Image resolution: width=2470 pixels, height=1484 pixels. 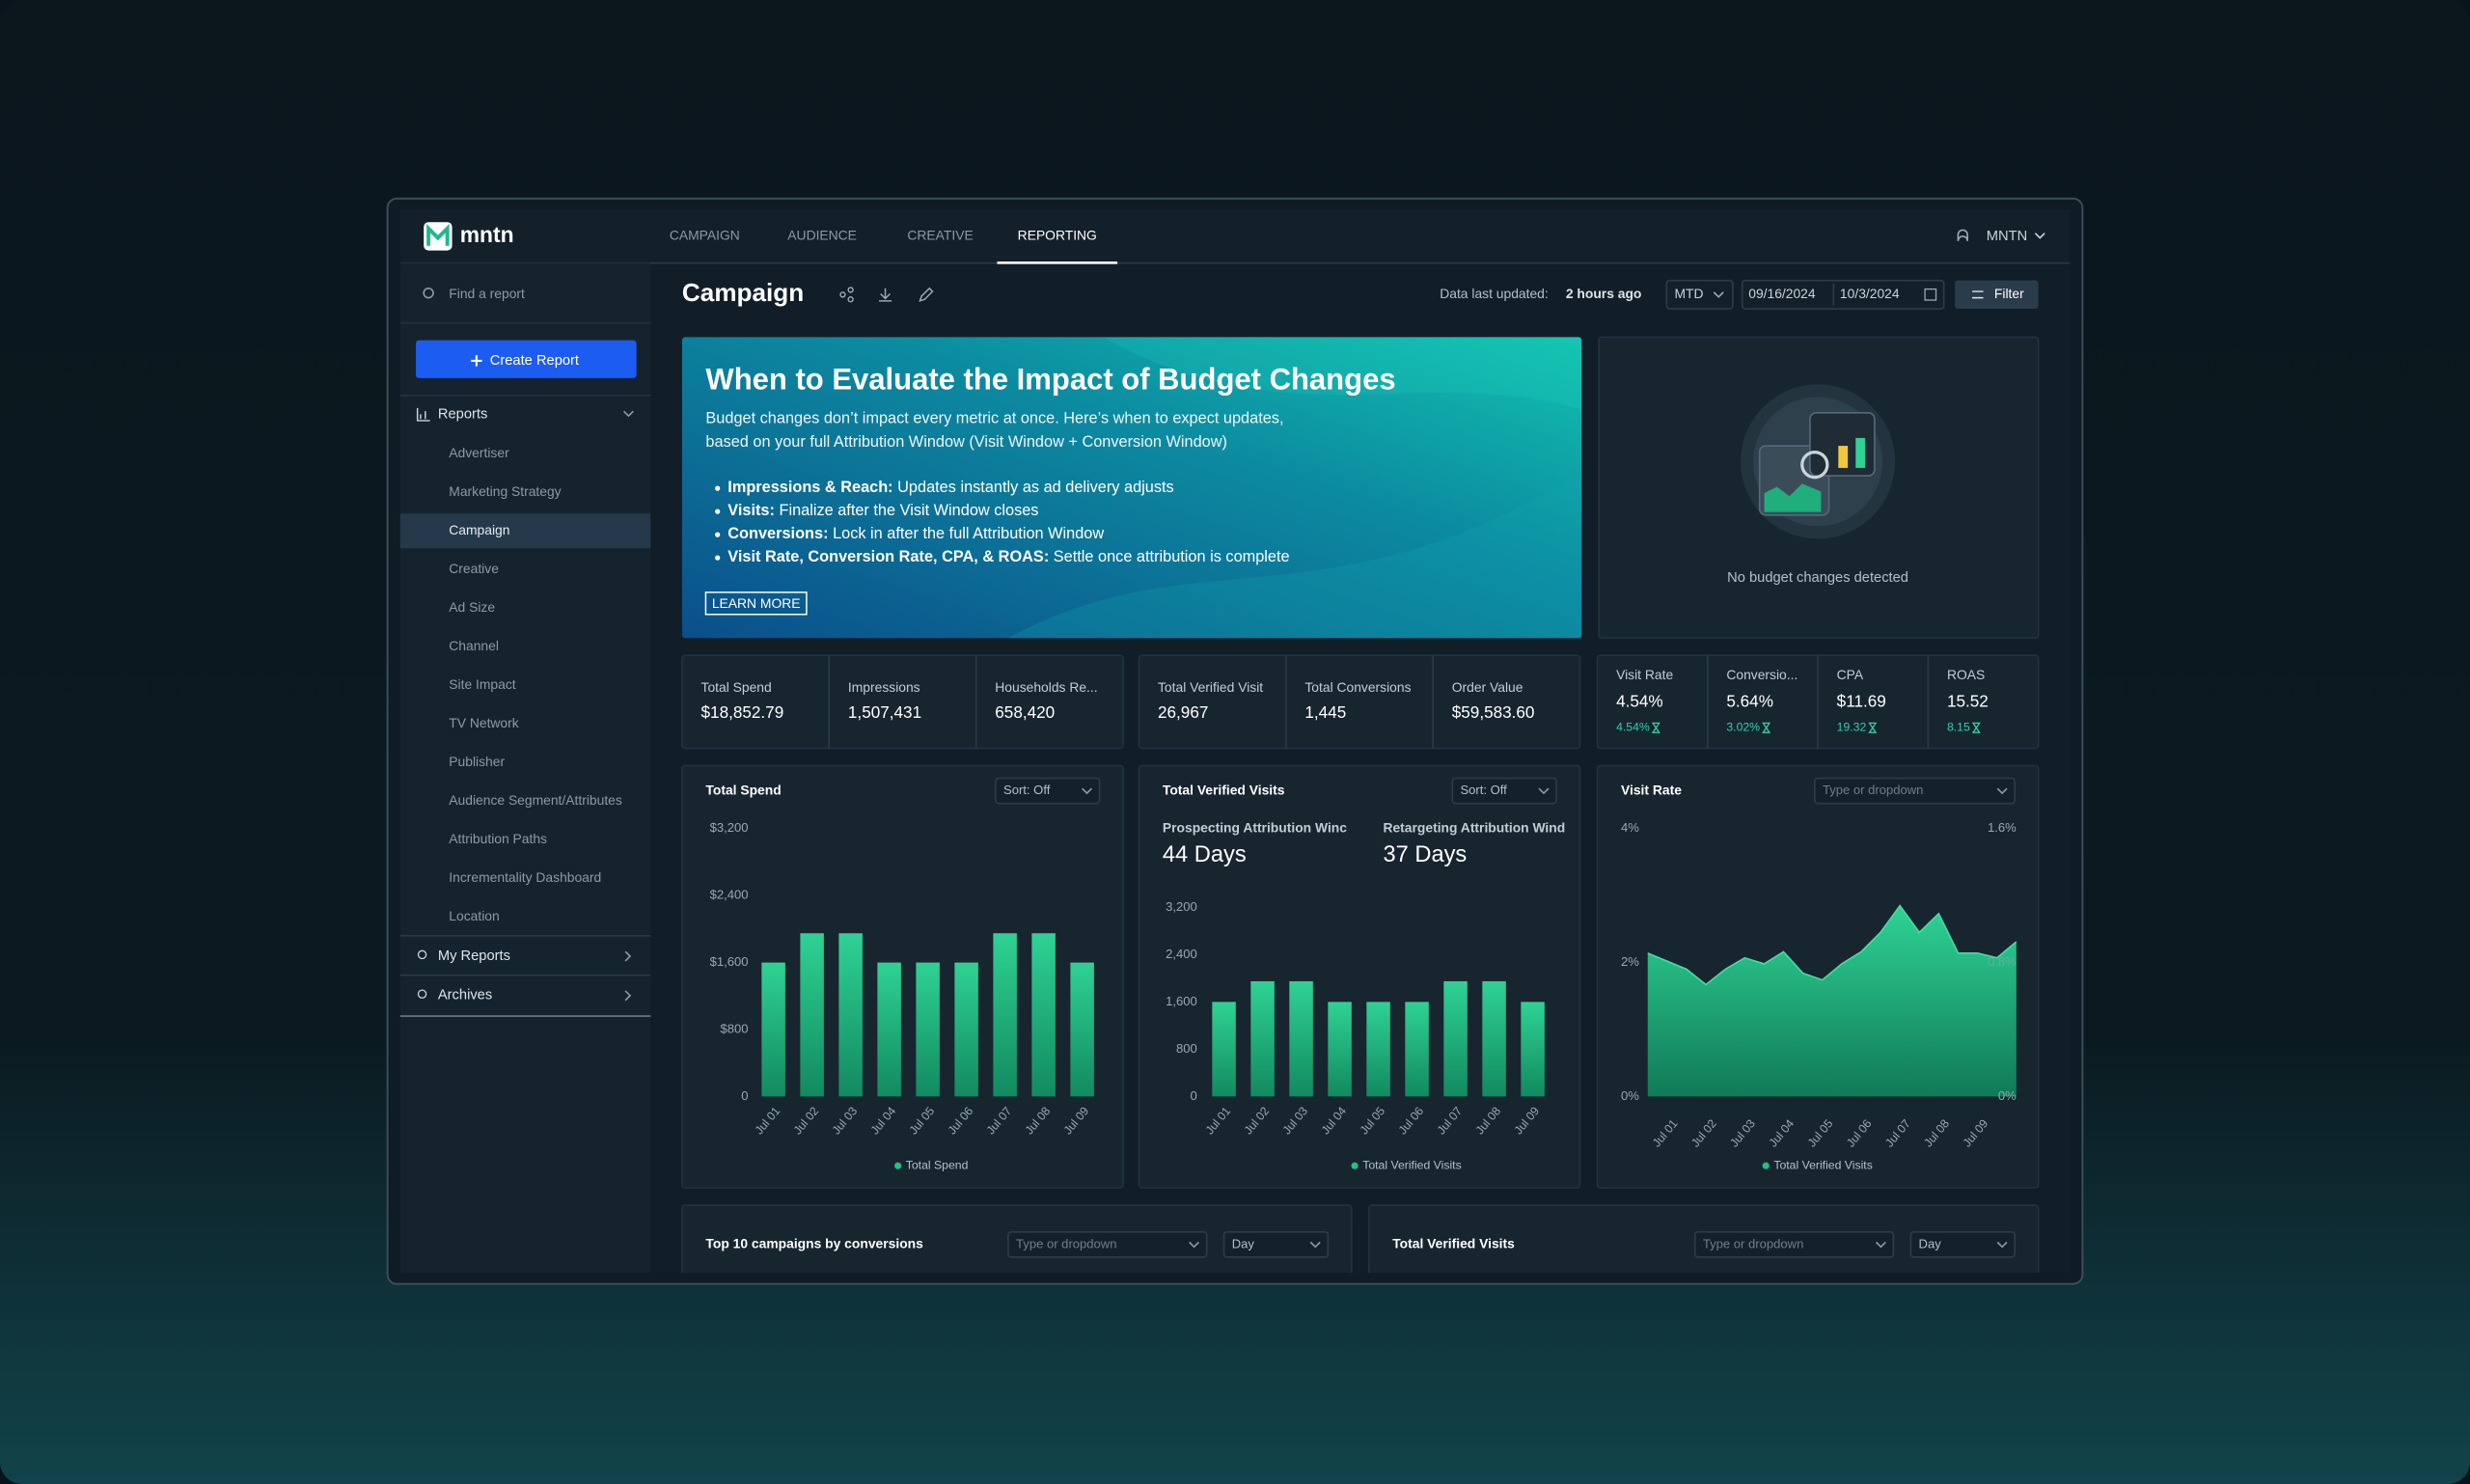 I want to click on active-item-bg, so click(x=525, y=531).